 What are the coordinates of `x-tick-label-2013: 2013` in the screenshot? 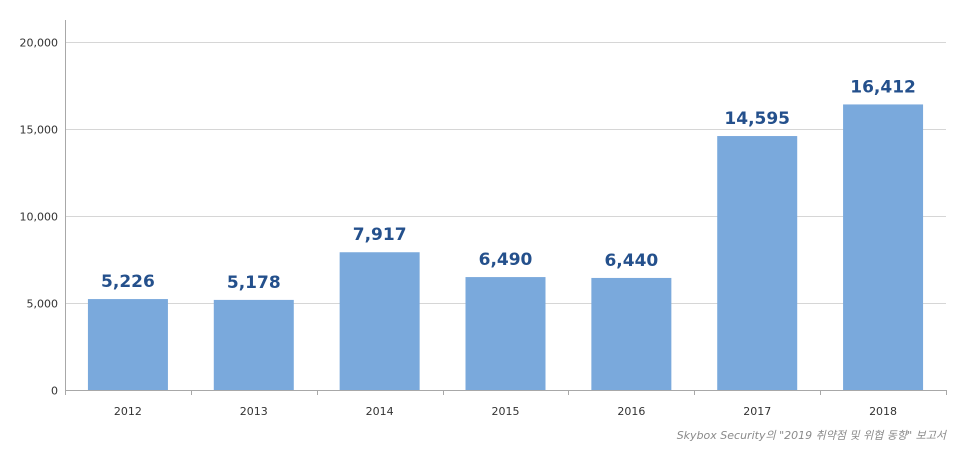 It's located at (254, 411).